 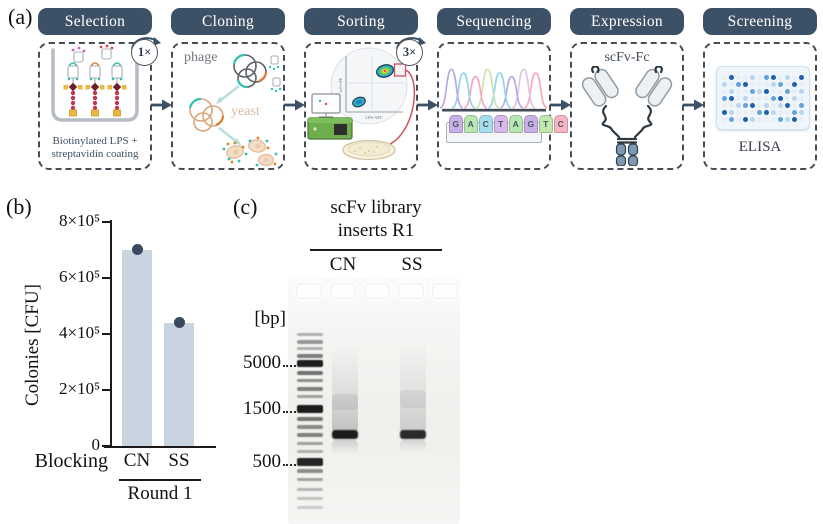 I want to click on gel-title-line2: inserts R1, so click(x=376, y=230).